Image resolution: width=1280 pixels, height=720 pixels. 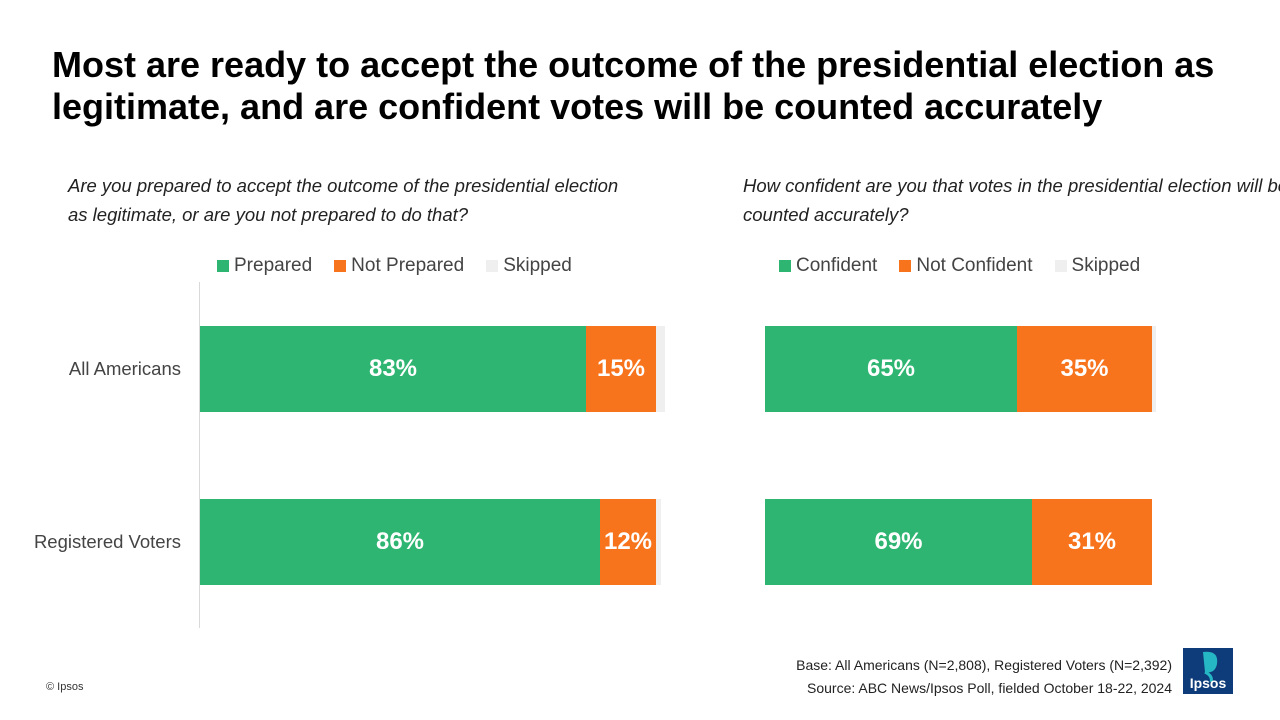 I want to click on bar-data-label: 15%, so click(x=621, y=368).